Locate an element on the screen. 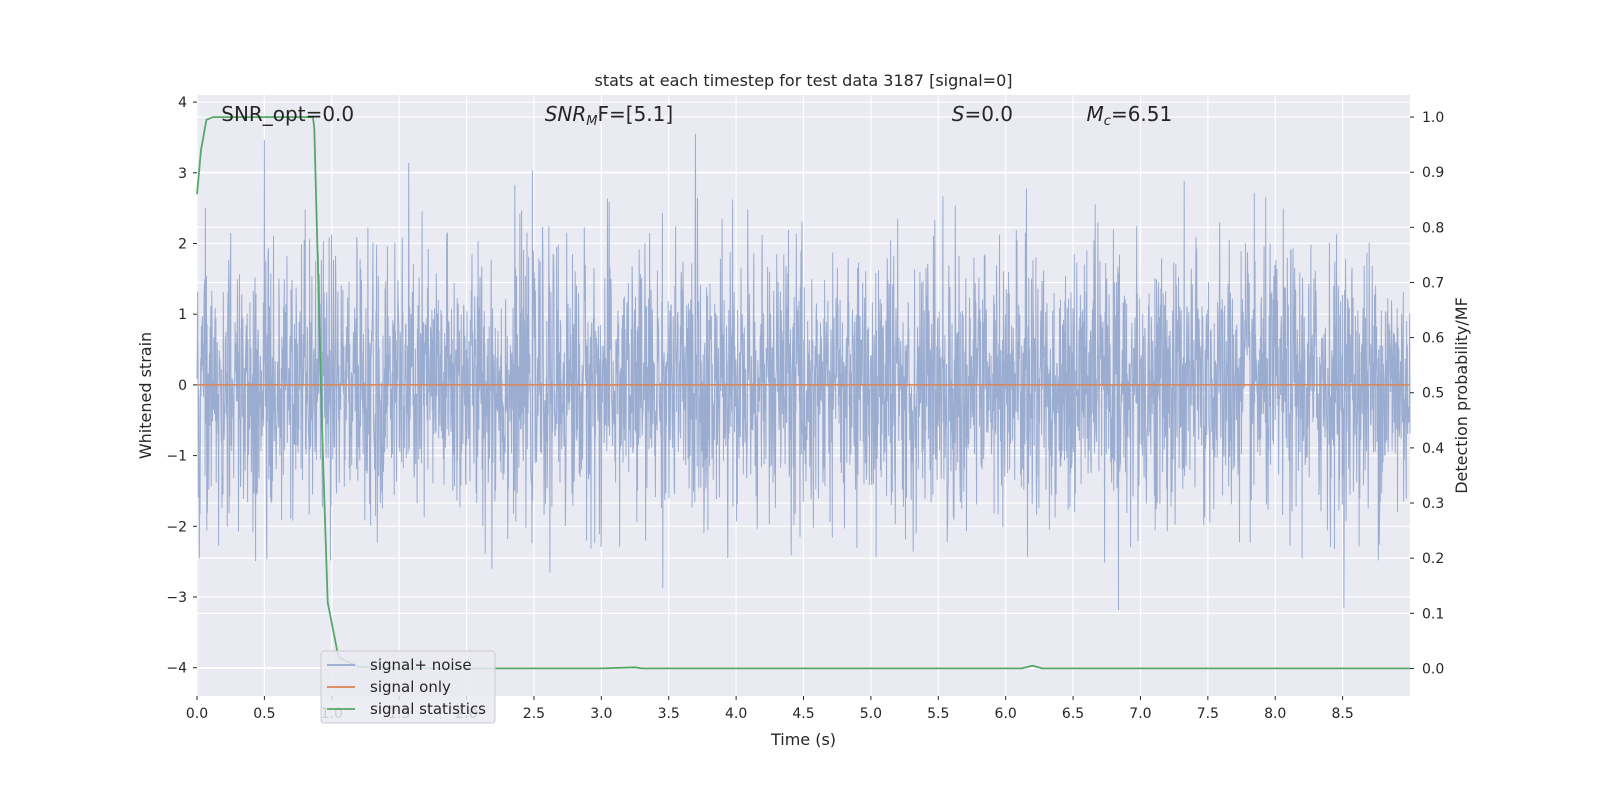 This screenshot has height=800, width=1600. legend-box is located at coordinates (408, 687).